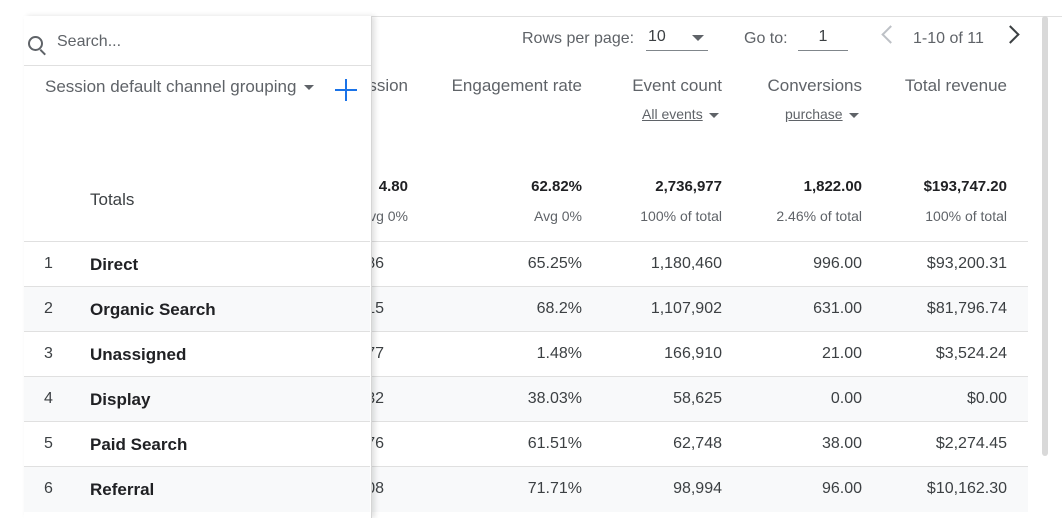 The width and height of the screenshot is (1062, 518). I want to click on table-cell: $0.00, so click(986, 398).